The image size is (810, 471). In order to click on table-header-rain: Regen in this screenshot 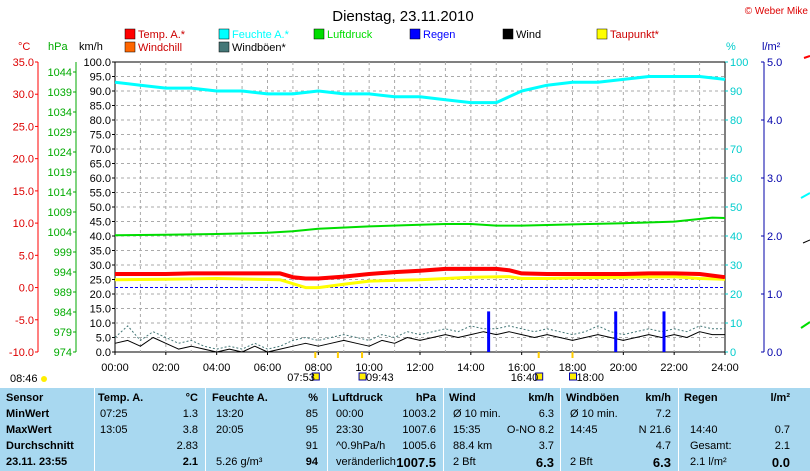, I will do `click(701, 398)`.